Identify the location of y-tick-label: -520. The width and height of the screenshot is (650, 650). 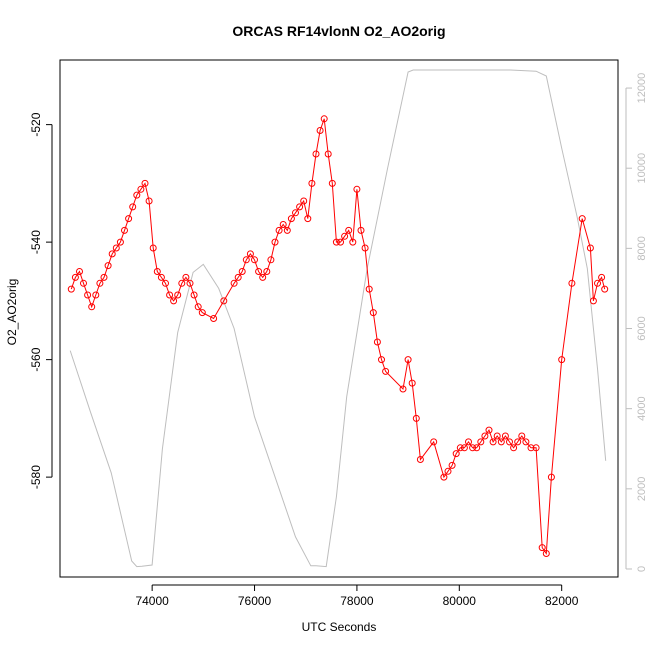
(36, 124).